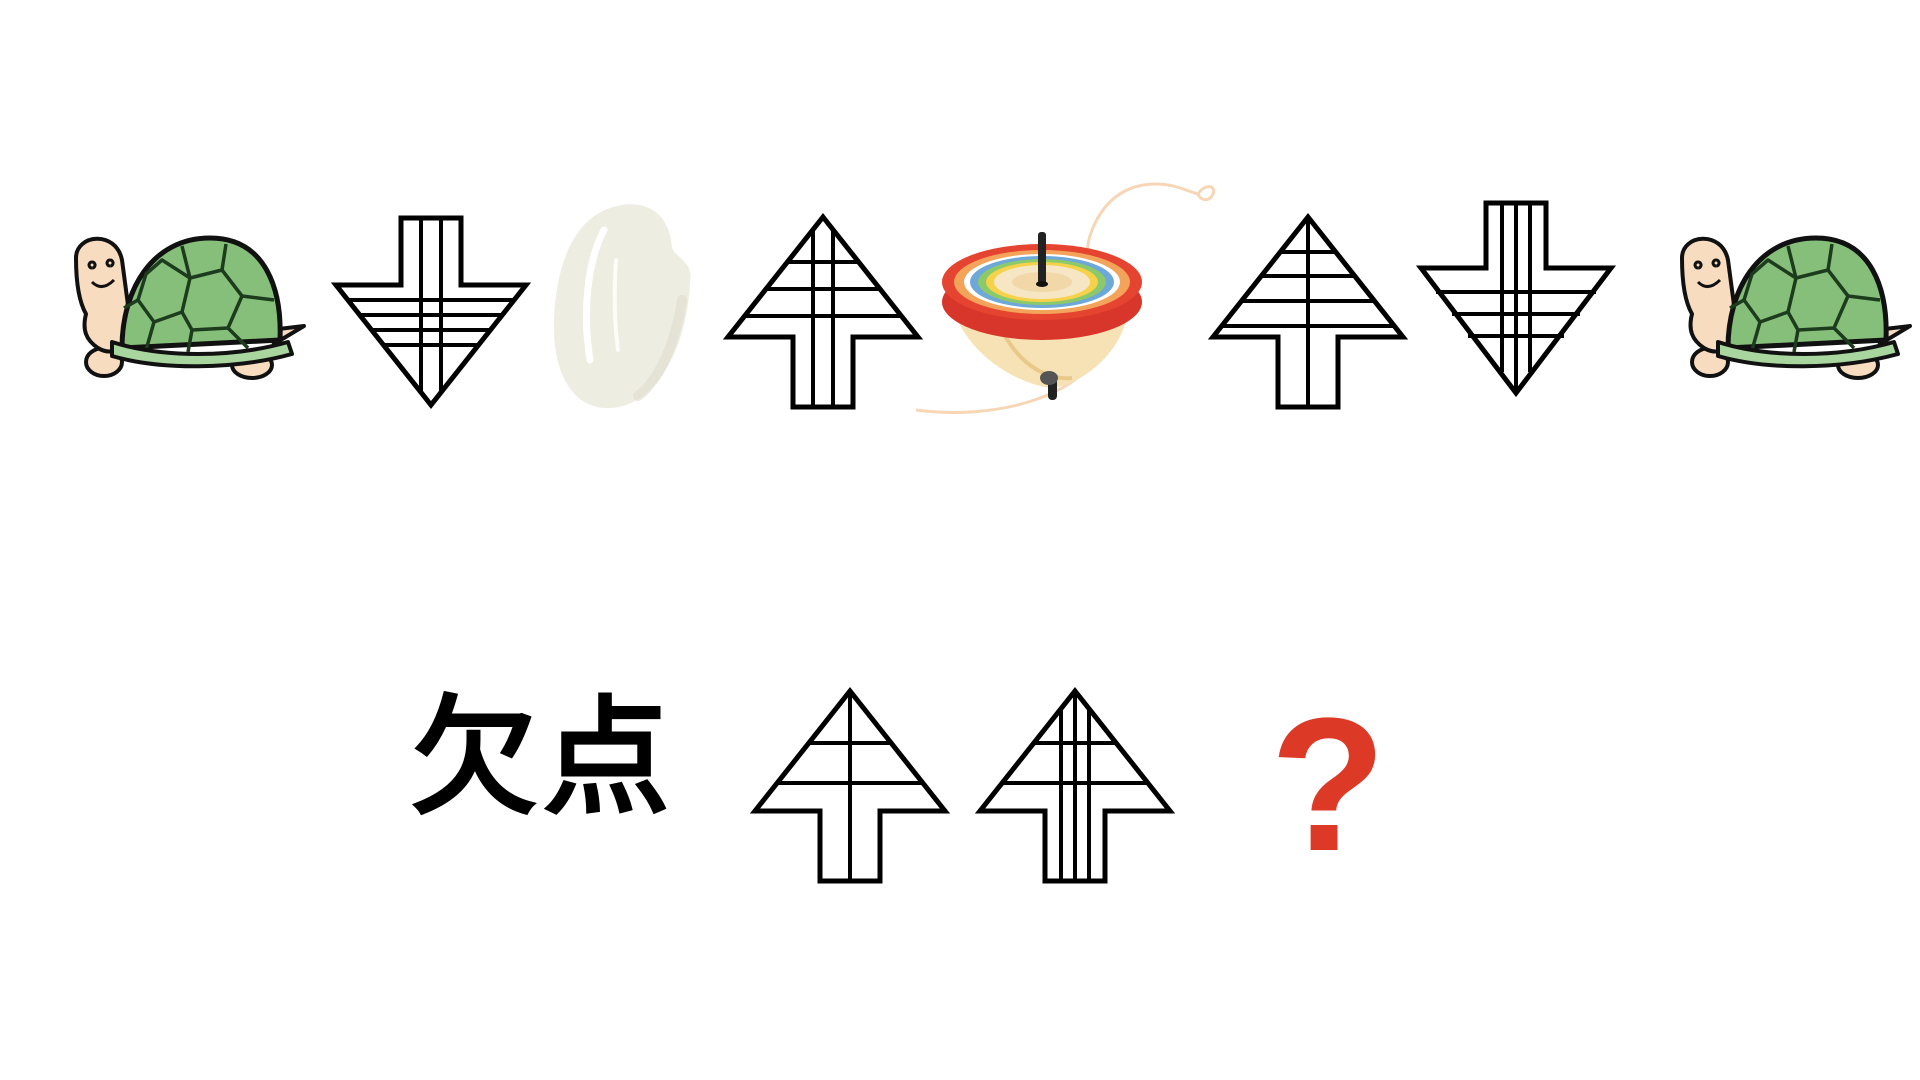 The width and height of the screenshot is (1920, 1080). What do you see at coordinates (1065, 298) in the screenshot?
I see `spinning-top-icon` at bounding box center [1065, 298].